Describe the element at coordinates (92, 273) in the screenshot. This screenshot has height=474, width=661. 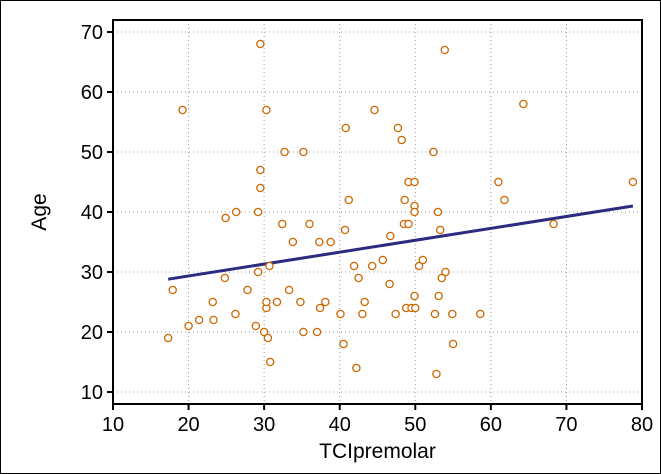
I see `y-tick-label: 30` at that location.